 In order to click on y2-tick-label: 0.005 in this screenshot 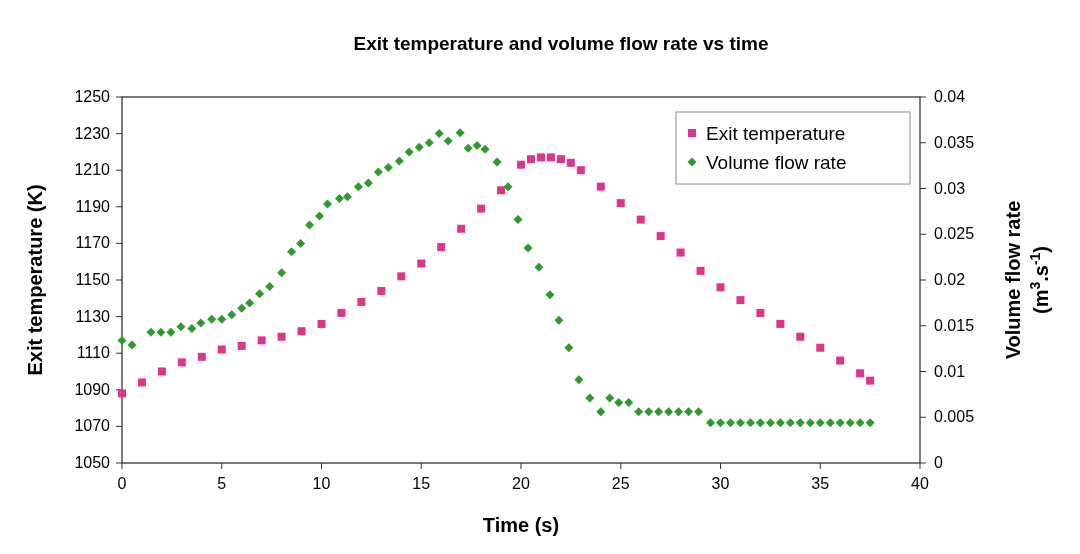, I will do `click(954, 417)`.